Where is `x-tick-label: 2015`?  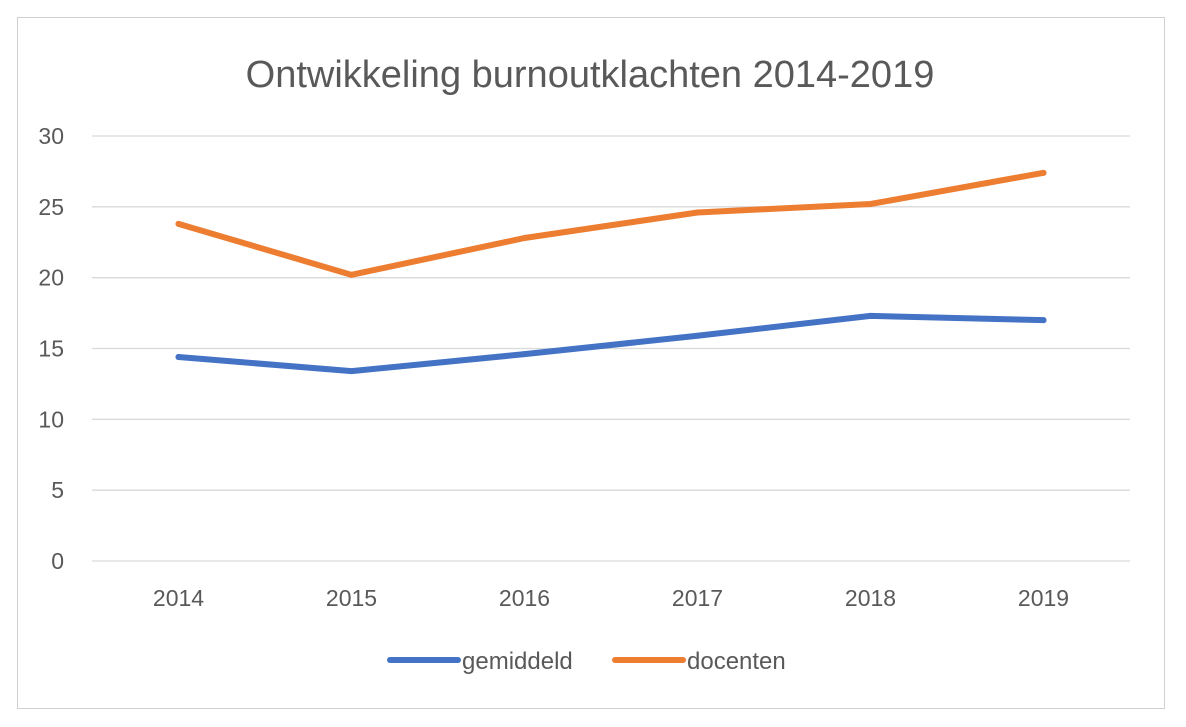 x-tick-label: 2015 is located at coordinates (351, 598).